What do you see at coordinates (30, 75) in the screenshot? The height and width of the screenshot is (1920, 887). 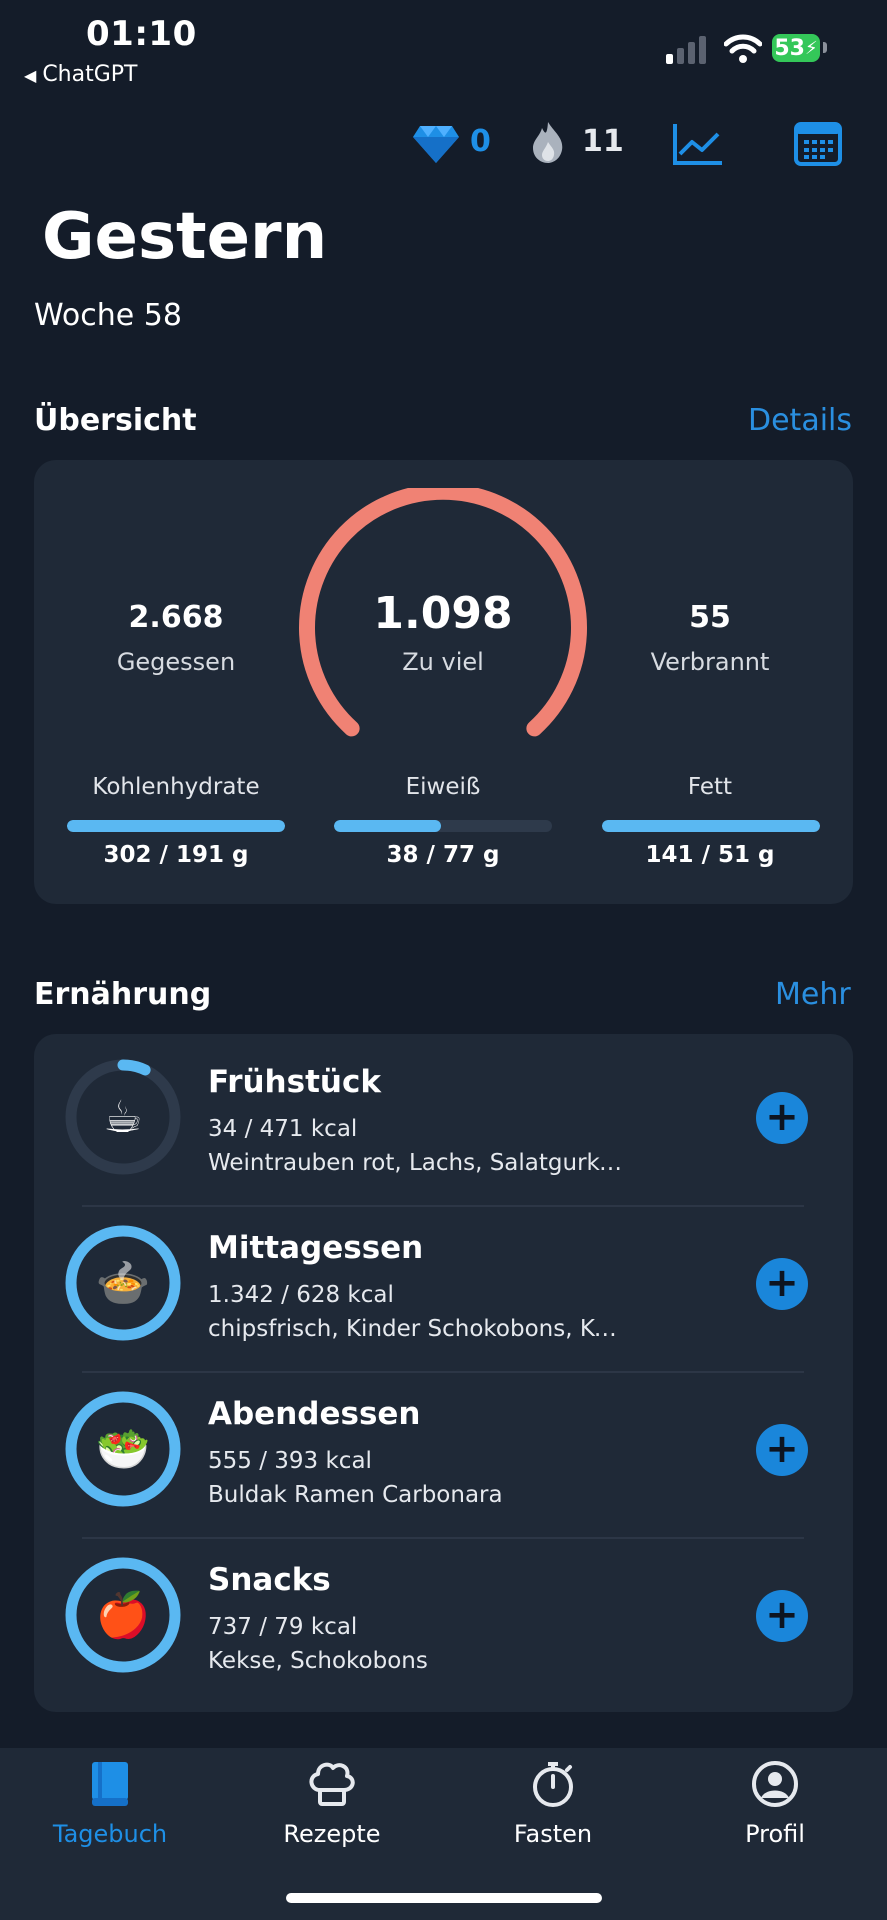 I see `back-arrow-icon: ◀` at bounding box center [30, 75].